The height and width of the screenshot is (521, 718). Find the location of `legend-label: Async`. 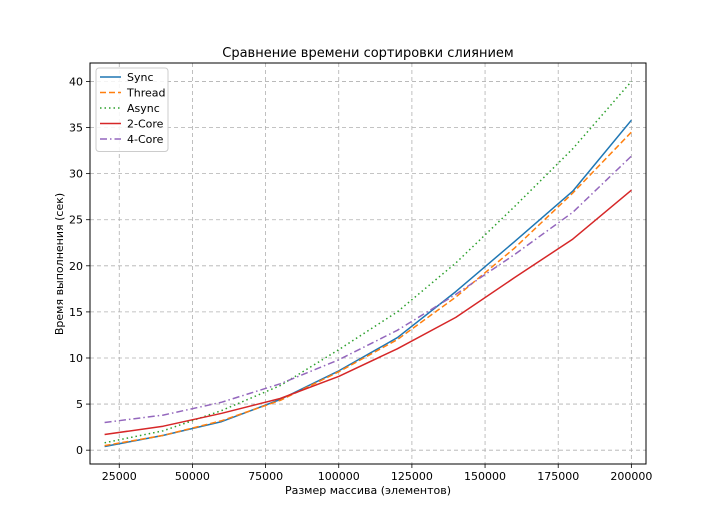

legend-label: Async is located at coordinates (143, 108).